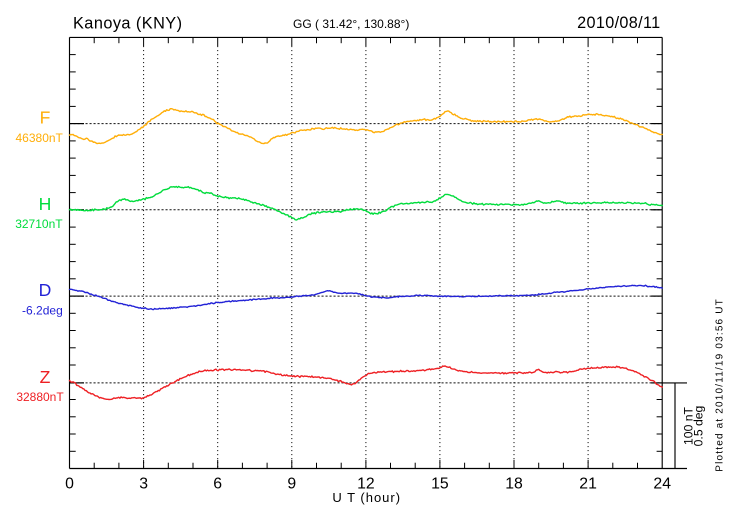  I want to click on svg-text: 32880nT, so click(40, 397).